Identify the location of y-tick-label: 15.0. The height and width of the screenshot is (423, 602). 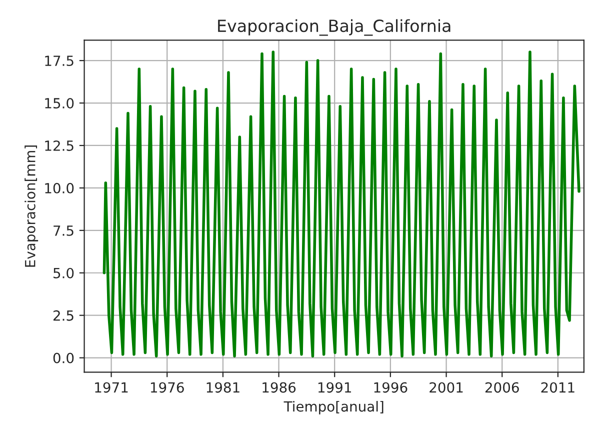
(59, 103).